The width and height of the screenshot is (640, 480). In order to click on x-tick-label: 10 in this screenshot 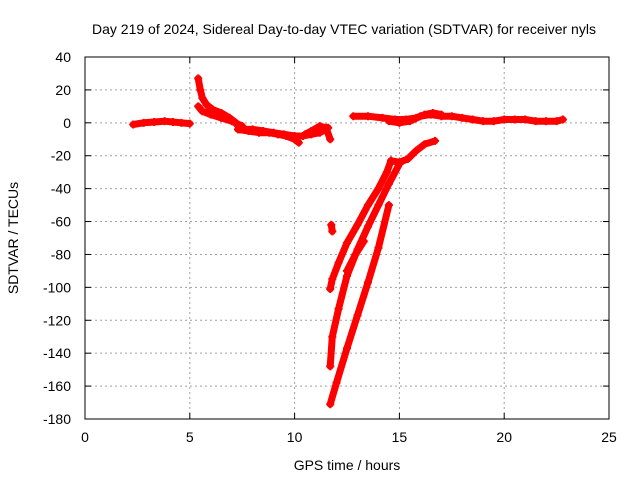, I will do `click(295, 437)`.